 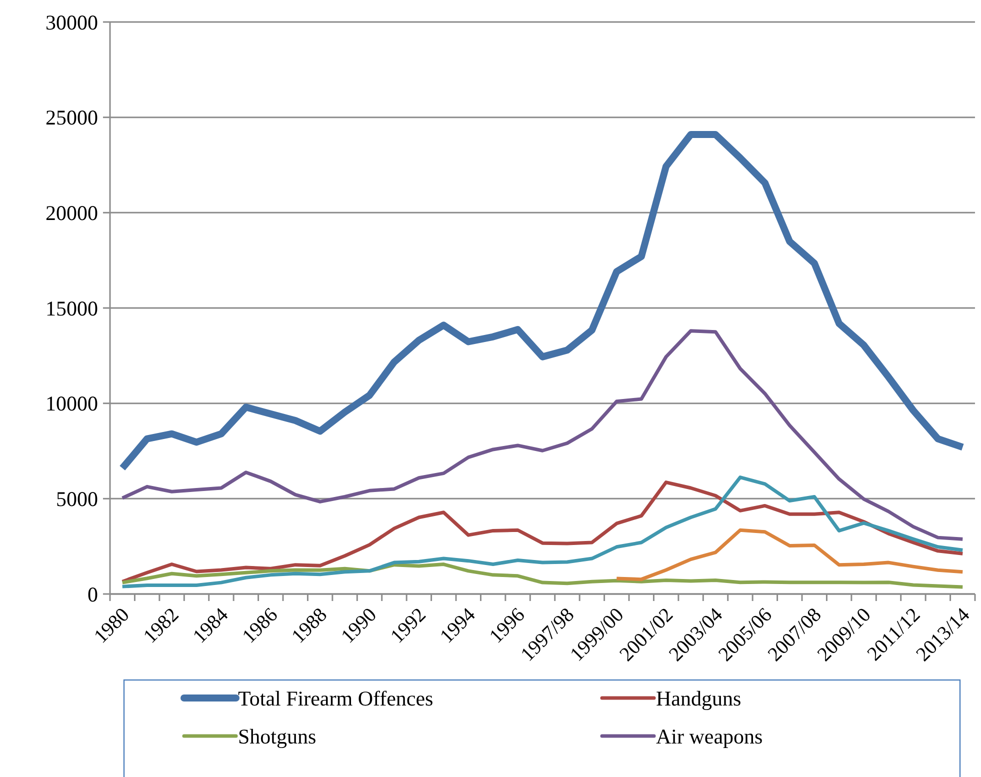 I want to click on legend-label: Handguns, so click(x=699, y=698).